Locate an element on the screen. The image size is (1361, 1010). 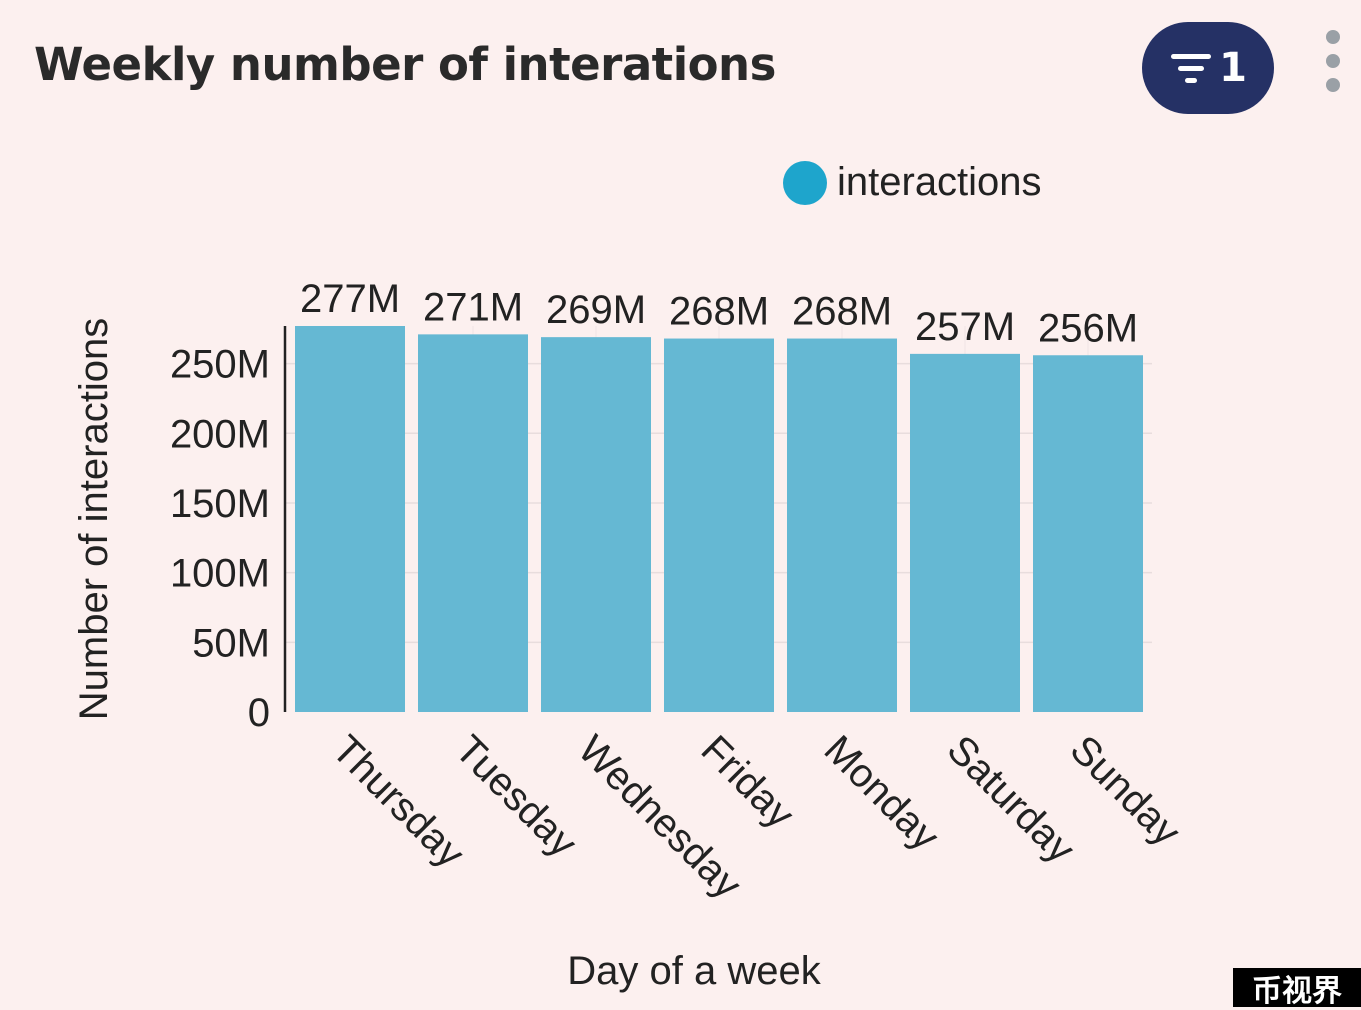
y-tick-label: 200M is located at coordinates (220, 434).